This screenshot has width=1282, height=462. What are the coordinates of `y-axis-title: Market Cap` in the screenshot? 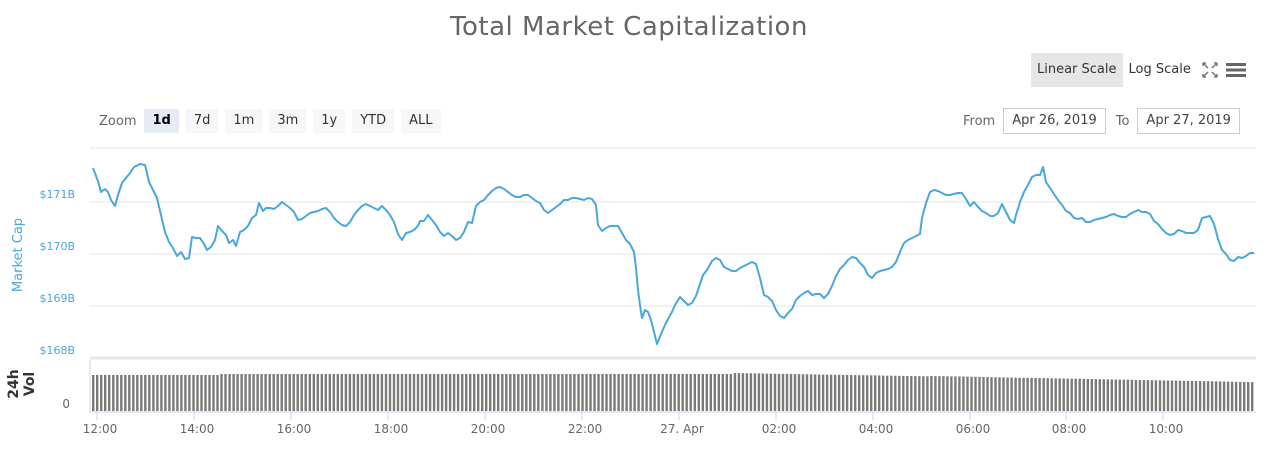 It's located at (18, 255).